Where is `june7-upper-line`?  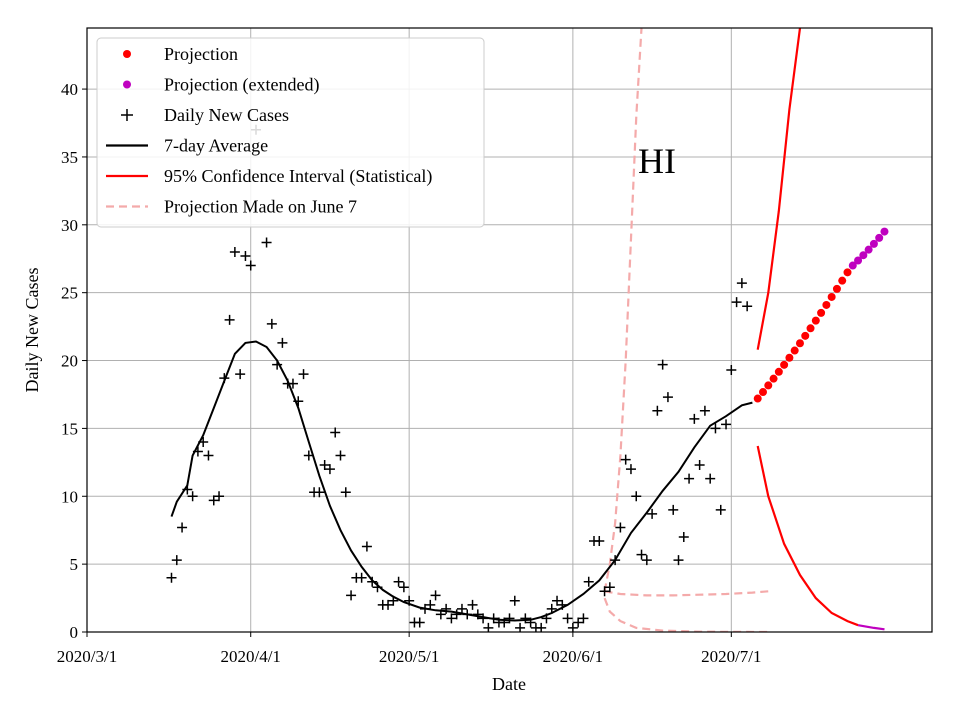 june7-upper-line is located at coordinates (623, 310).